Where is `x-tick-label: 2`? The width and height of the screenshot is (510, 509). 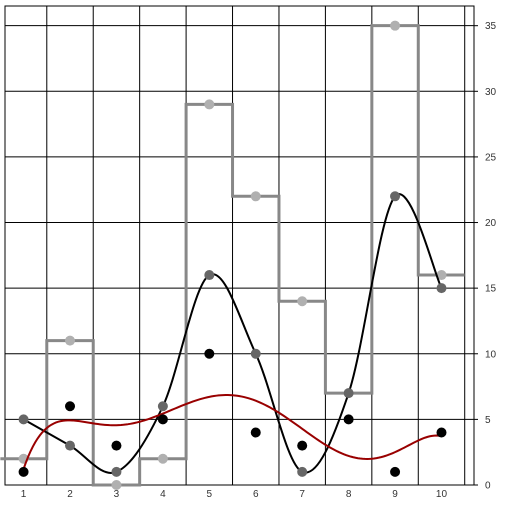
x-tick-label: 2 is located at coordinates (70, 494).